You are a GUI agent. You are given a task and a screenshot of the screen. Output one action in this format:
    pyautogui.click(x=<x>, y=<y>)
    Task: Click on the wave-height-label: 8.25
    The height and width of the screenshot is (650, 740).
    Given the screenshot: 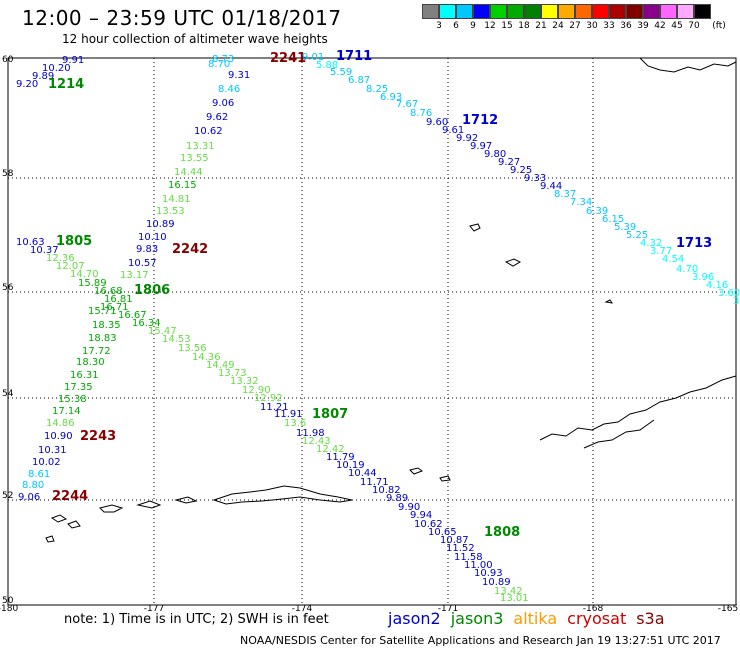 What is the action you would take?
    pyautogui.click(x=377, y=89)
    